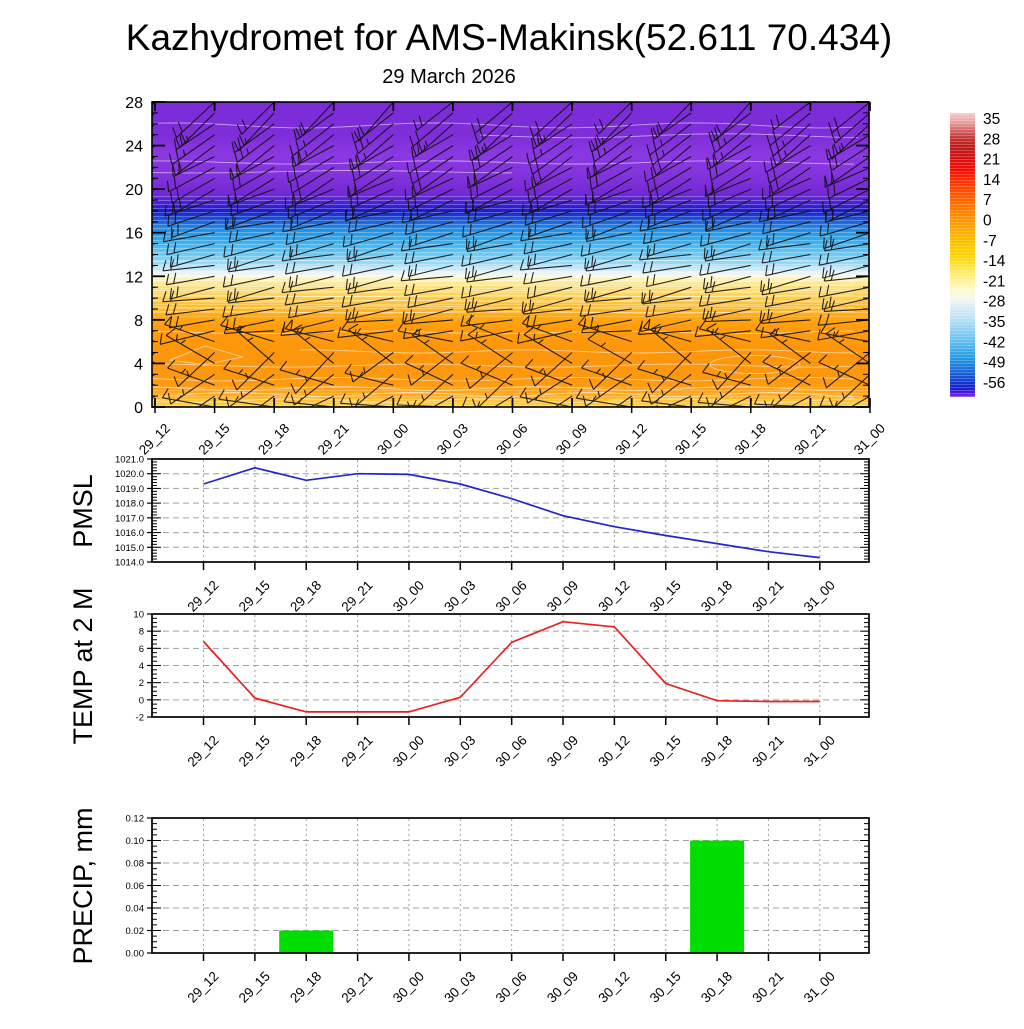  Describe the element at coordinates (135, 819) in the screenshot. I see `y-tick-label: 0.12` at that location.